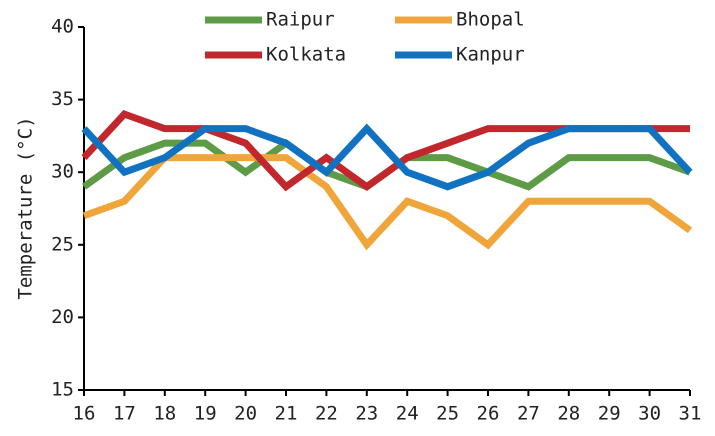 The height and width of the screenshot is (436, 715). I want to click on legend-label: Raipur, so click(300, 20).